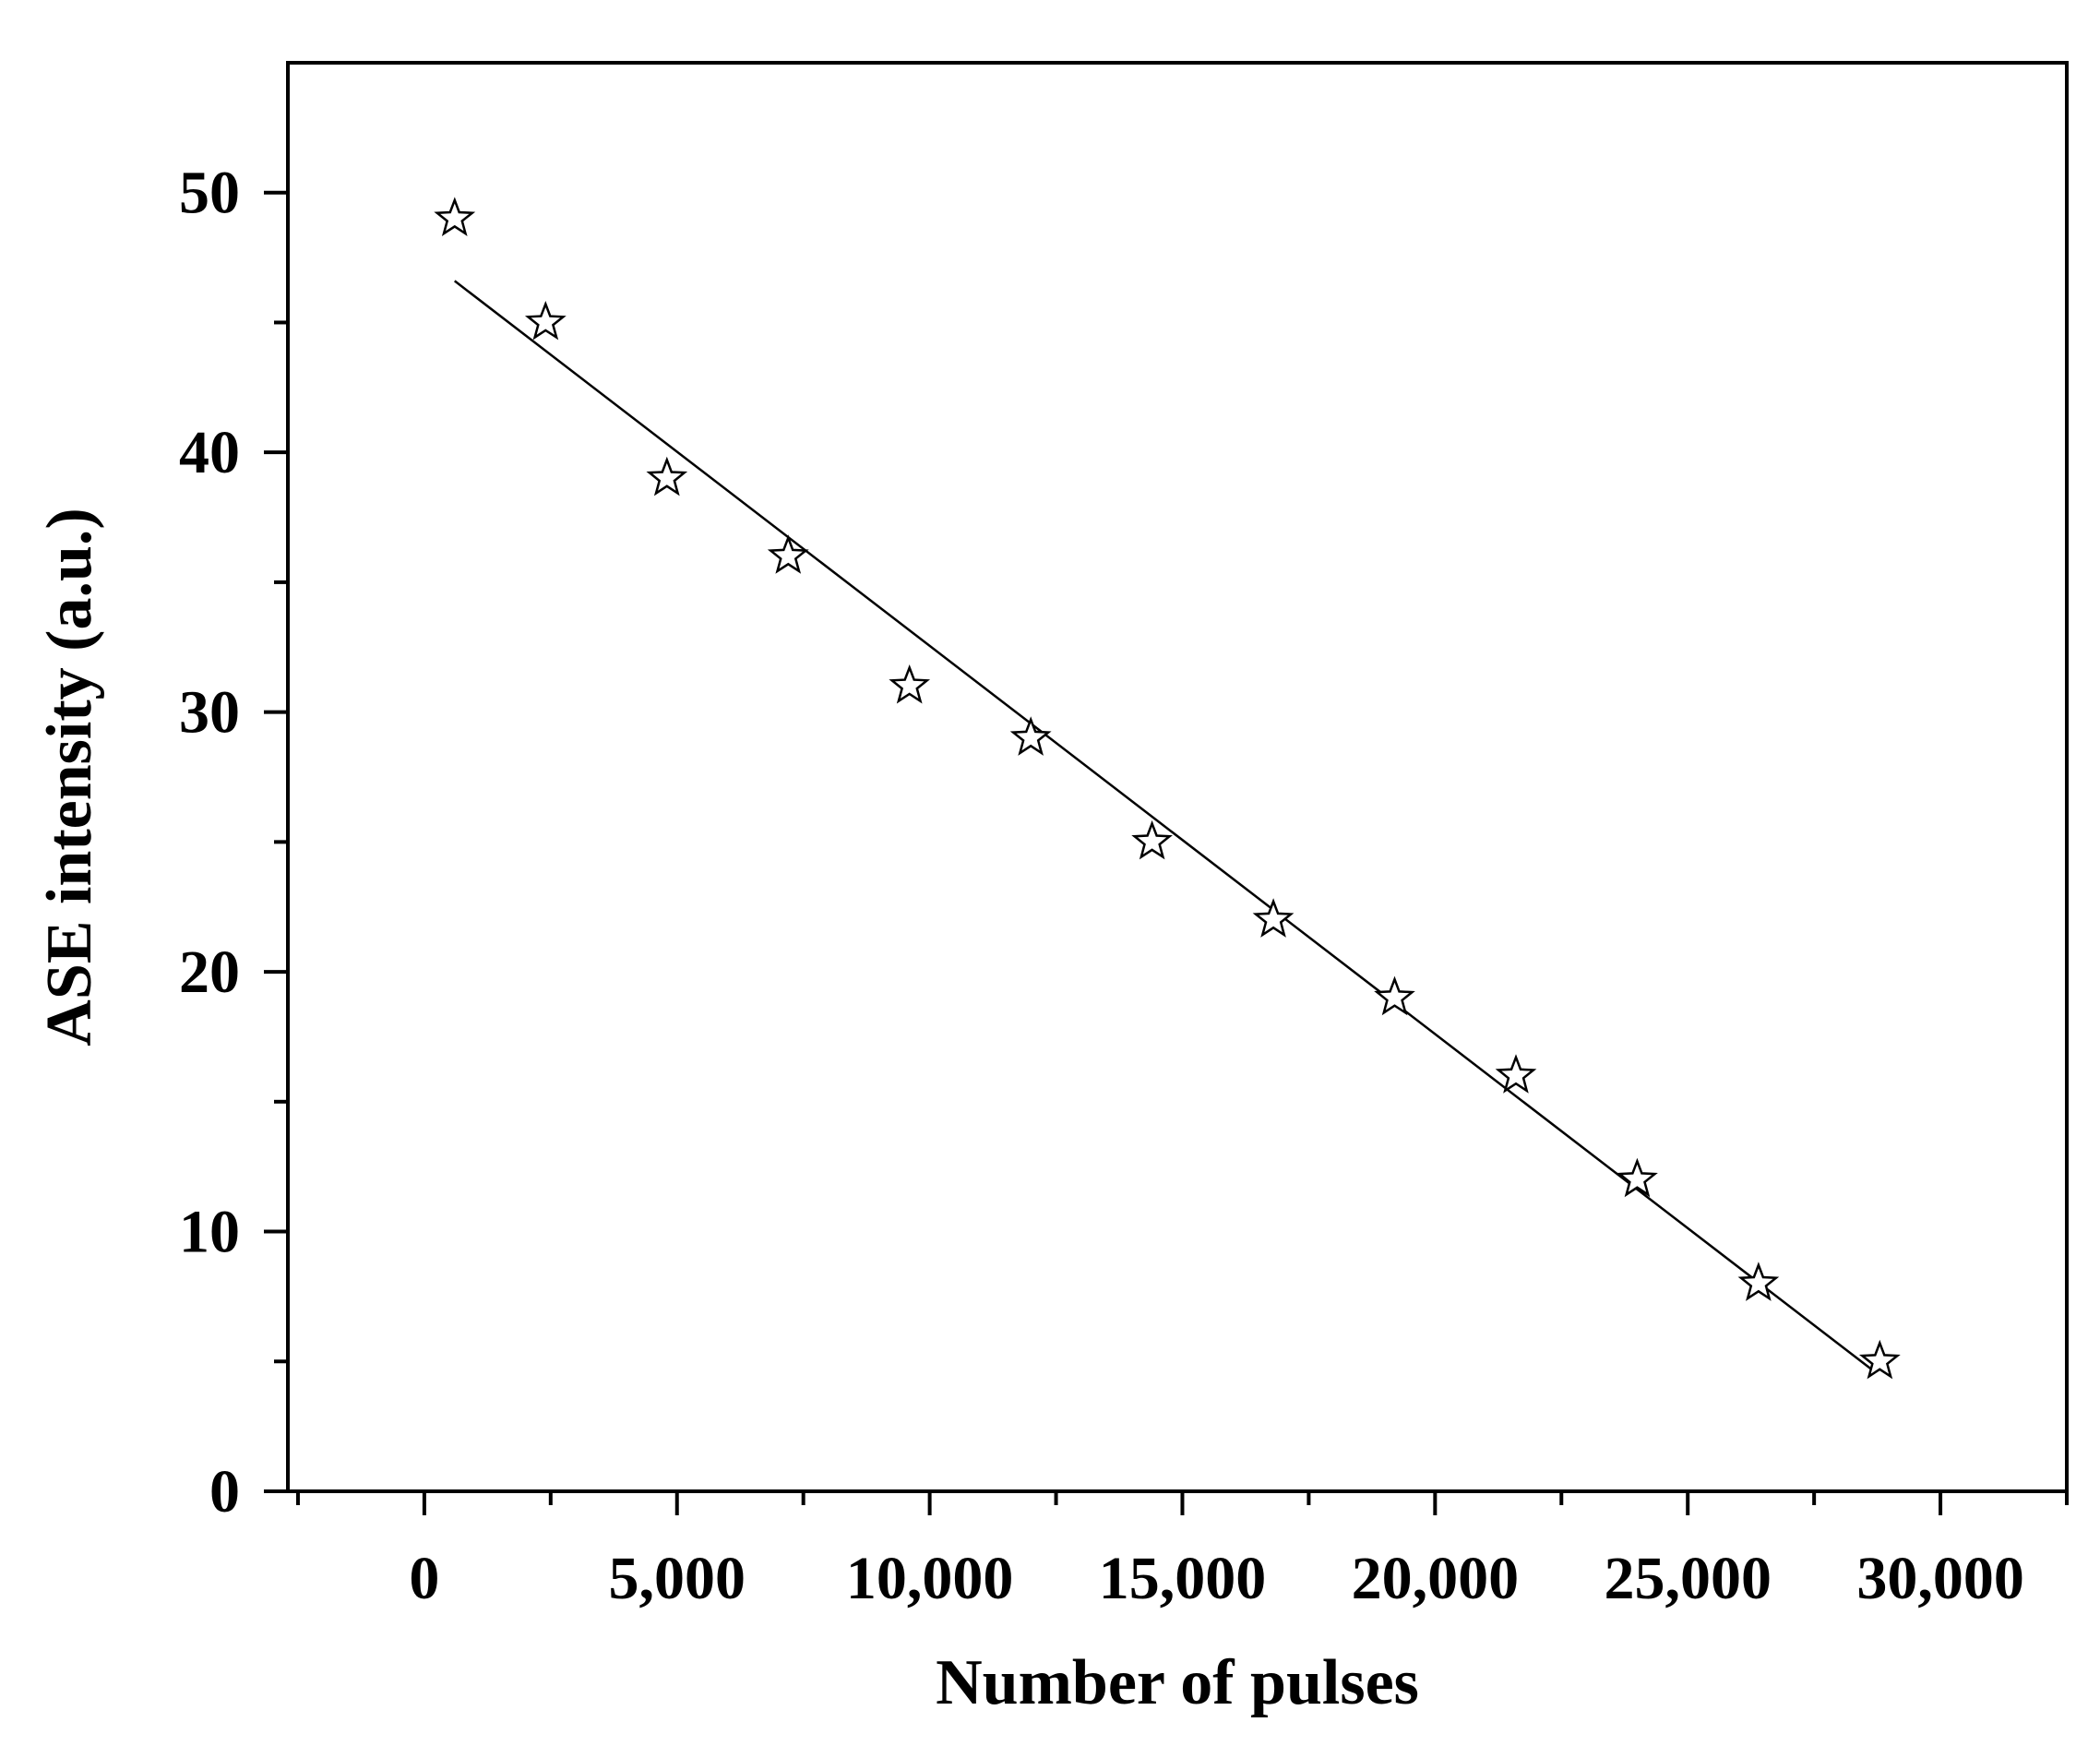 This screenshot has height=1746, width=2100. Describe the element at coordinates (677, 1578) in the screenshot. I see `x-tick-label: 5,000` at that location.